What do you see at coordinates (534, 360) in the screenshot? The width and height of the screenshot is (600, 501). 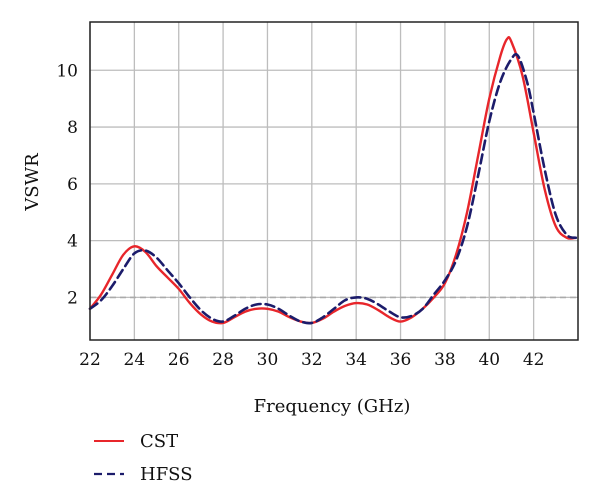 I see `x-tick-label: 42` at bounding box center [534, 360].